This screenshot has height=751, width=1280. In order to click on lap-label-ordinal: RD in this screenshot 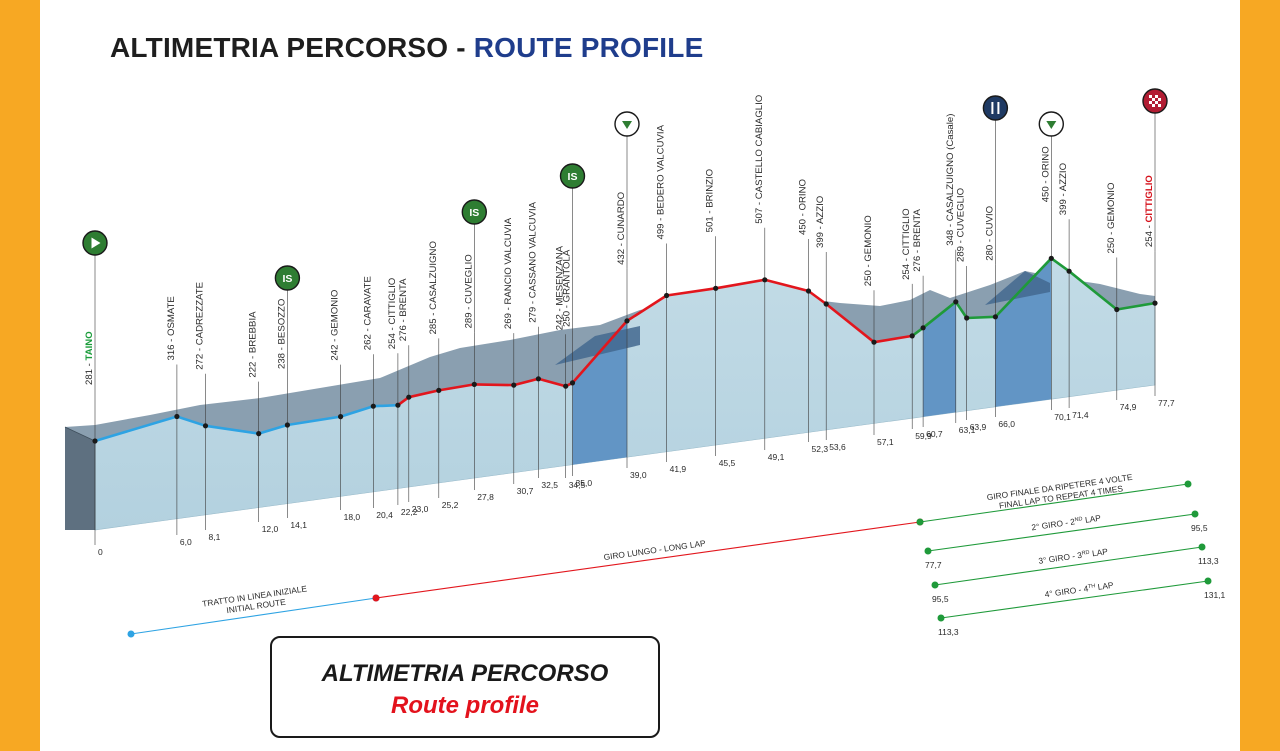, I will do `click(1085, 553)`.